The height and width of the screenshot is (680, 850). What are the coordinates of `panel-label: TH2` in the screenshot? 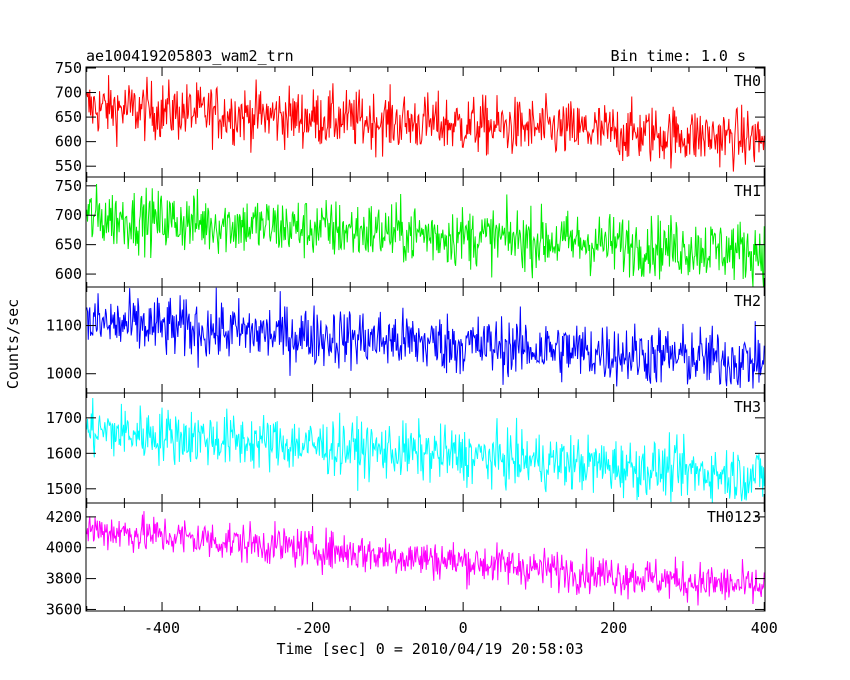 It's located at (747, 301).